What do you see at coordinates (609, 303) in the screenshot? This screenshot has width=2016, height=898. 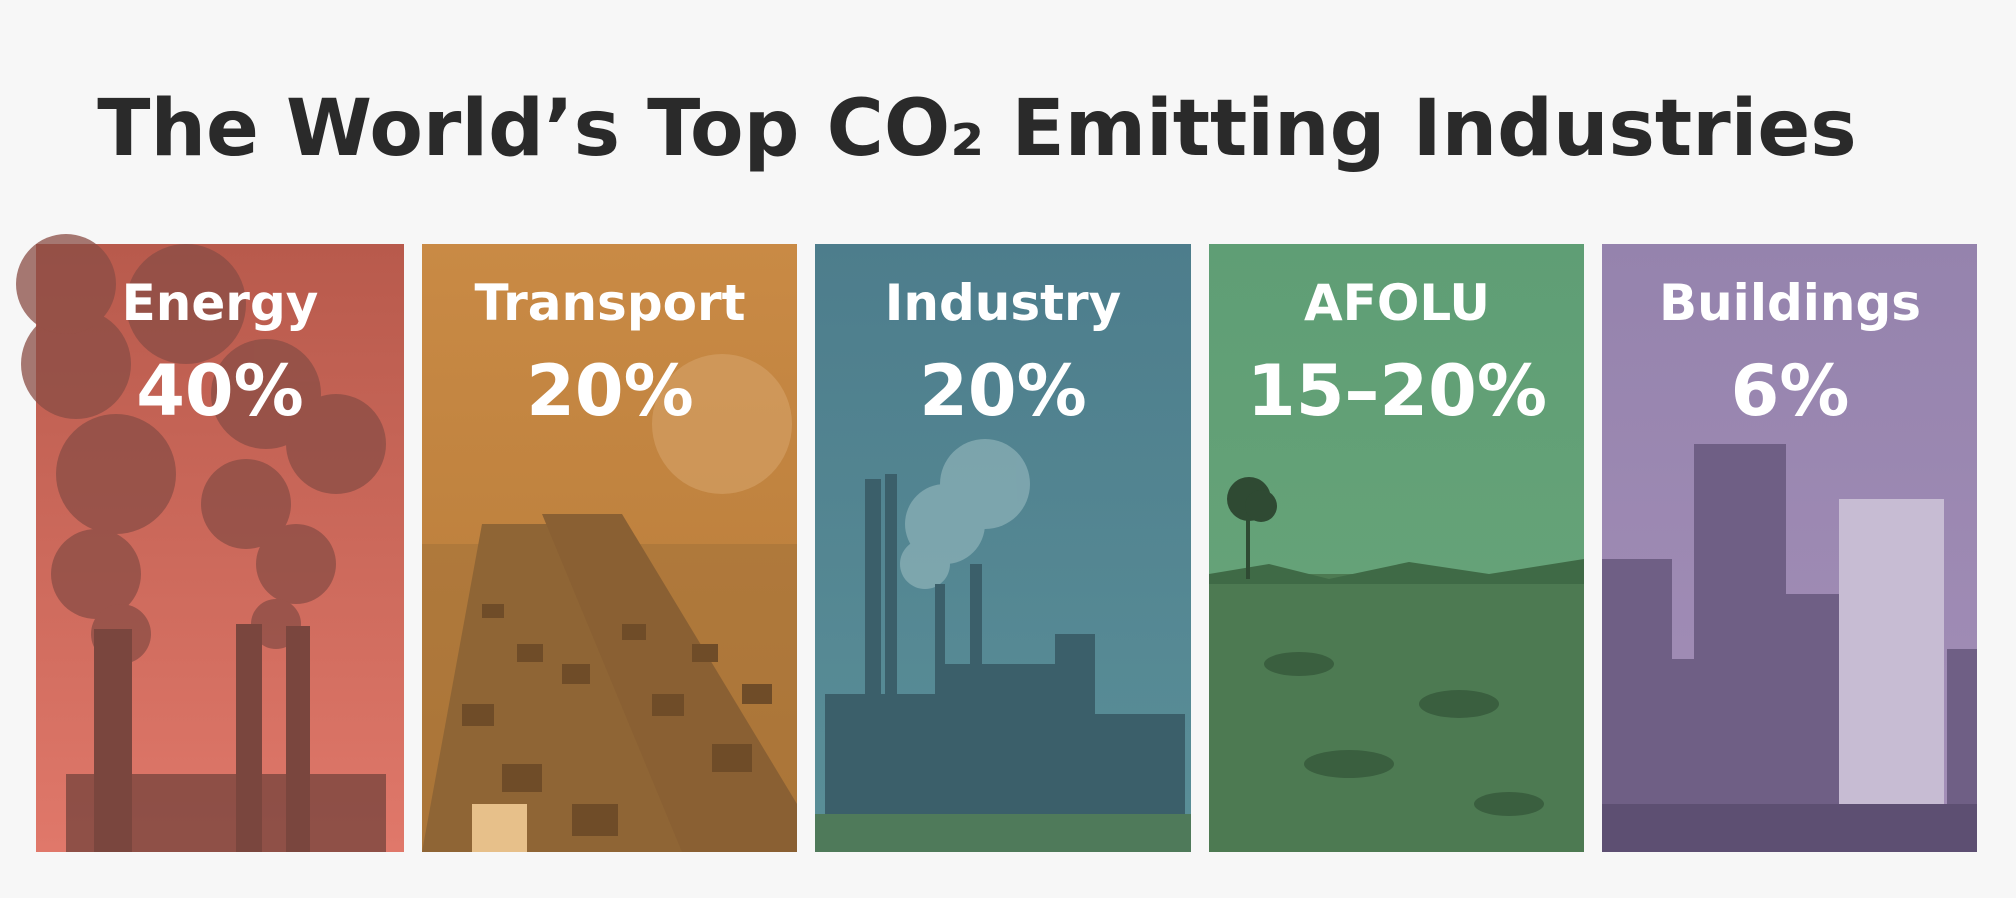 I see `panel-label: Transport` at bounding box center [609, 303].